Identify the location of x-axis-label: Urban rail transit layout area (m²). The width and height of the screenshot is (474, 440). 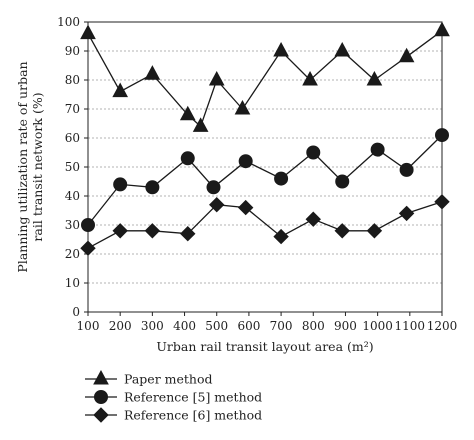
(264, 346).